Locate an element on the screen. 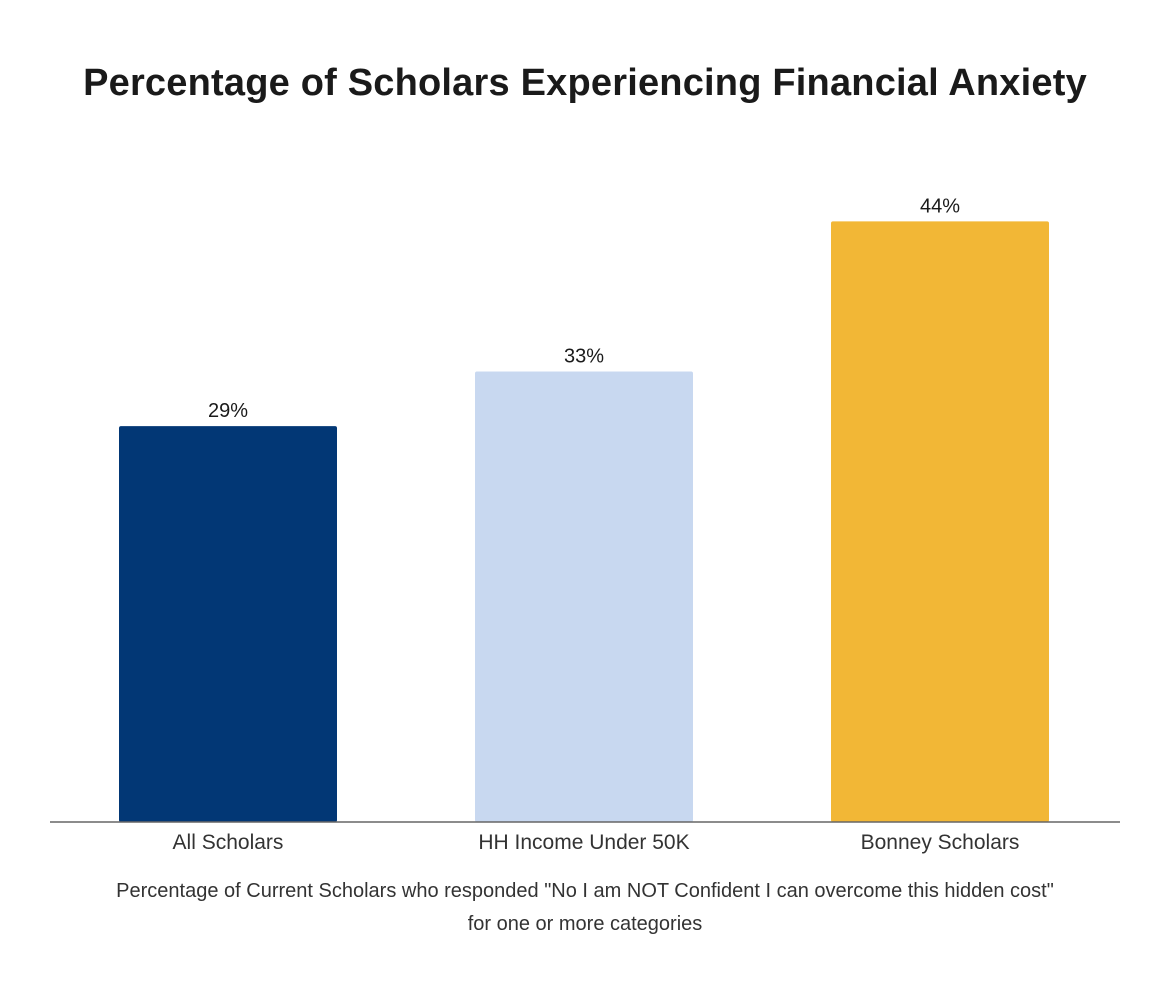 The width and height of the screenshot is (1170, 1001). chart-caption-line-2: for one or more categories is located at coordinates (585, 924).